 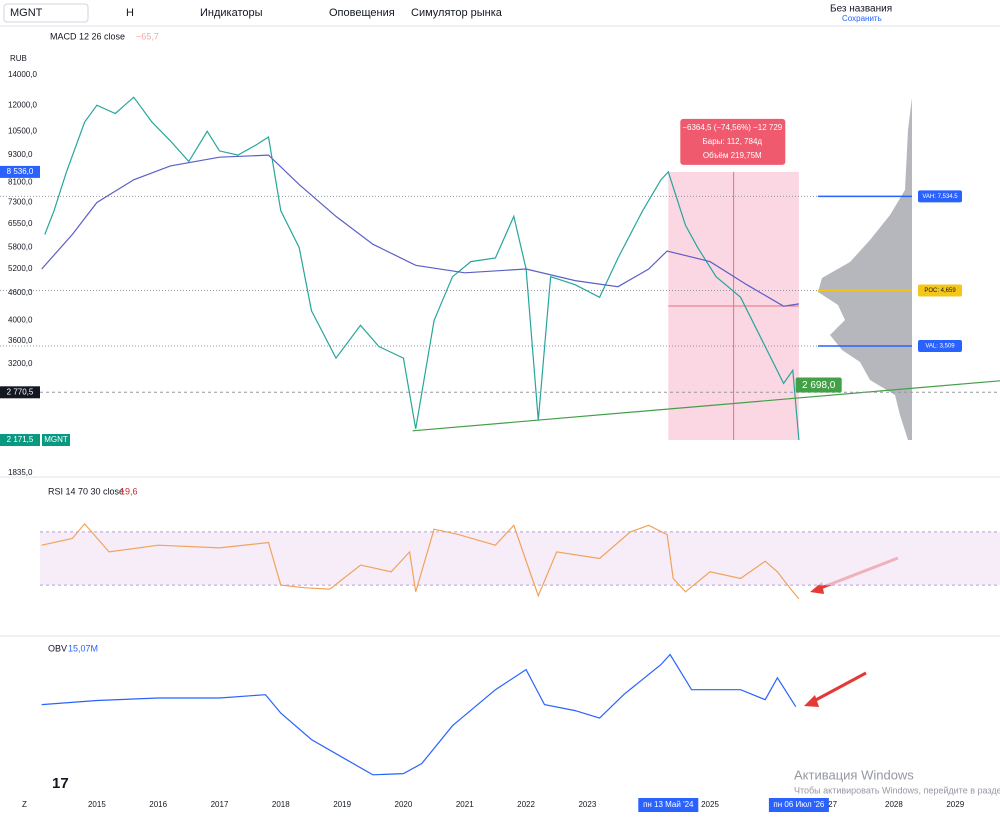 I want to click on alerts-button: Оповещения, so click(x=362, y=13).